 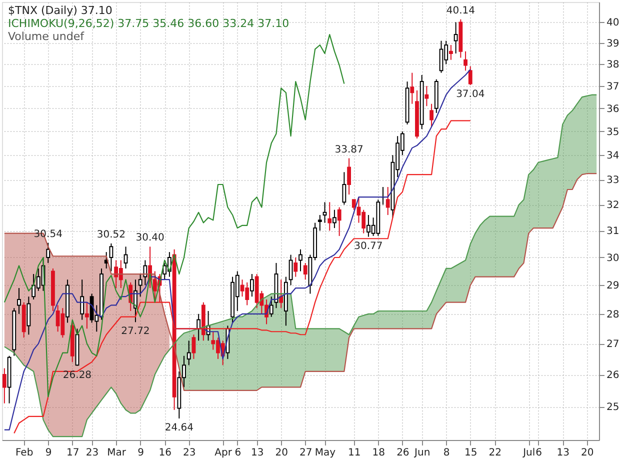 I want to click on text: 30.54, so click(x=48, y=234).